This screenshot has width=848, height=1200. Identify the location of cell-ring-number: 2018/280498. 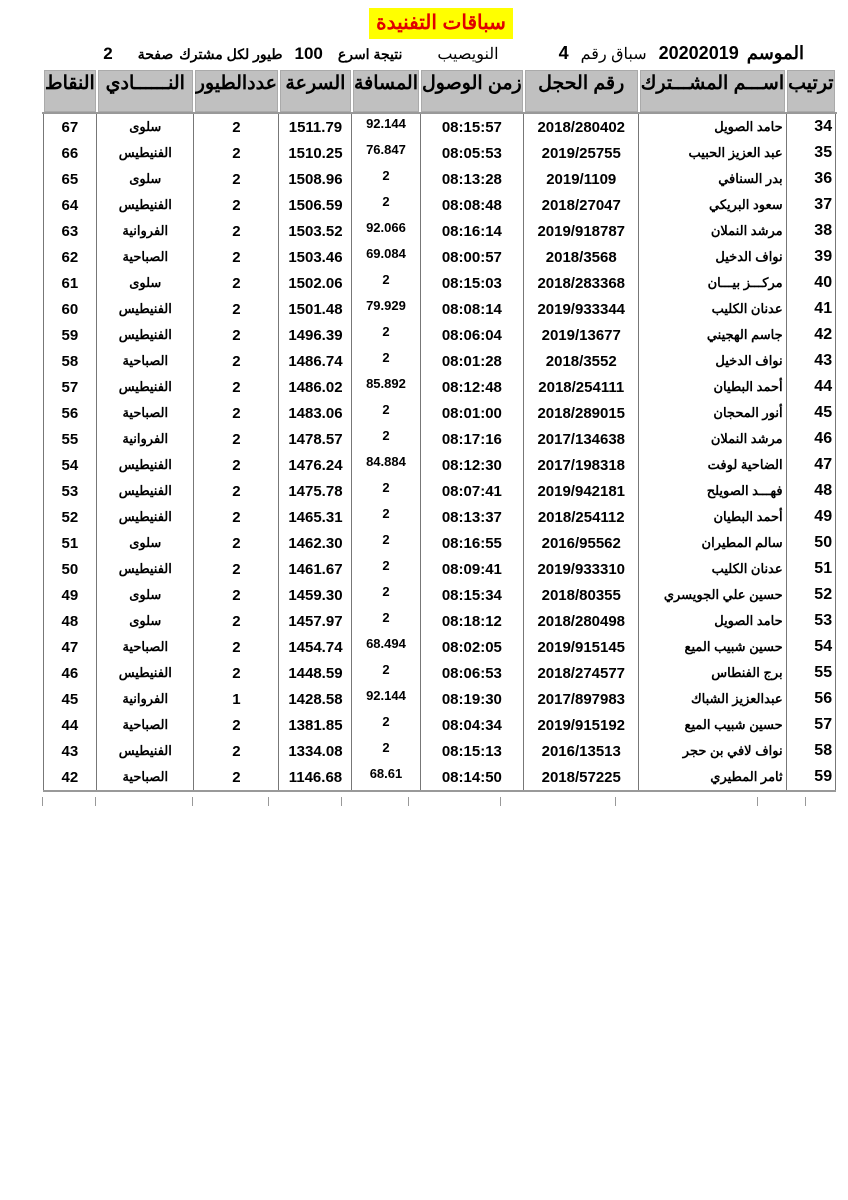
(581, 621).